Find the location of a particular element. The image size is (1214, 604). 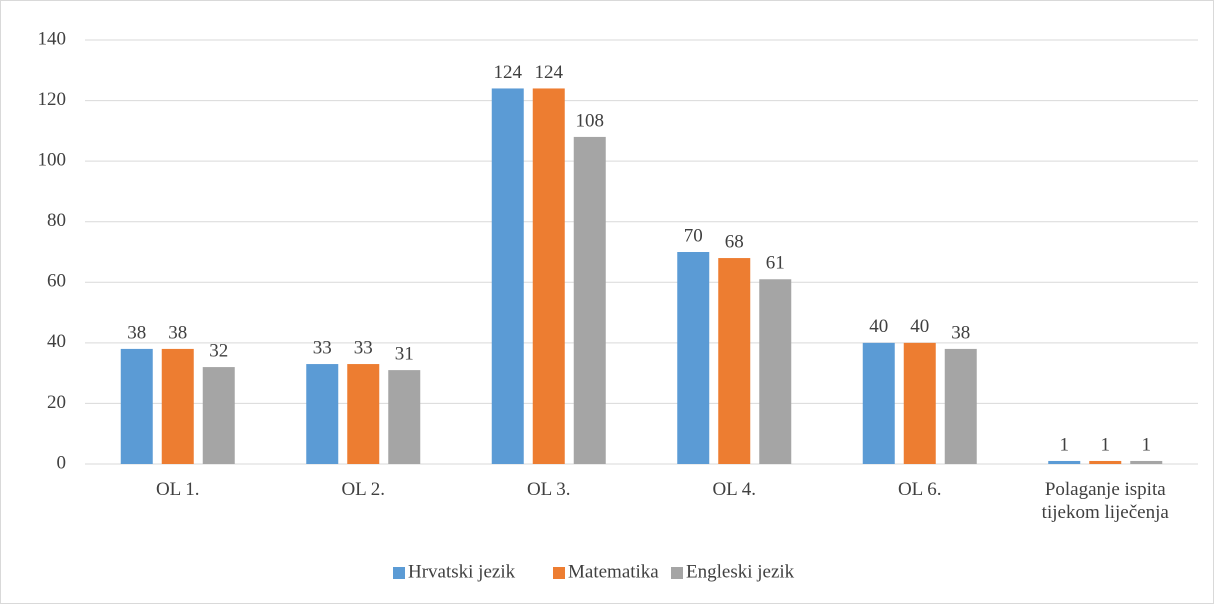

y-tick-label: 0 is located at coordinates (62, 462).